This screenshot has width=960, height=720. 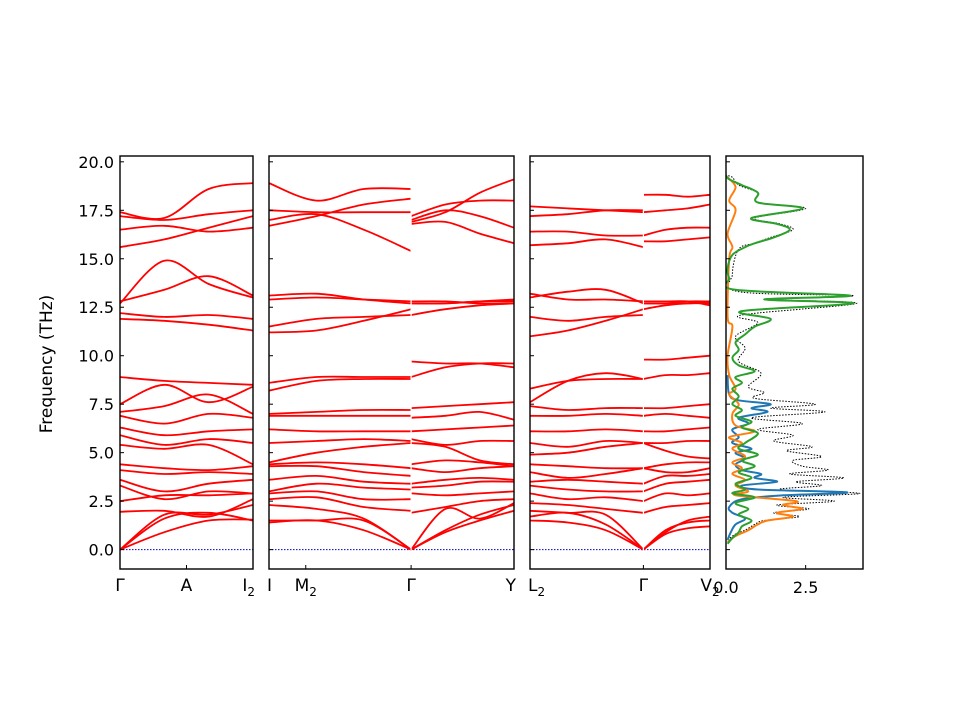 I want to click on x-tick-label: I, so click(x=269, y=586).